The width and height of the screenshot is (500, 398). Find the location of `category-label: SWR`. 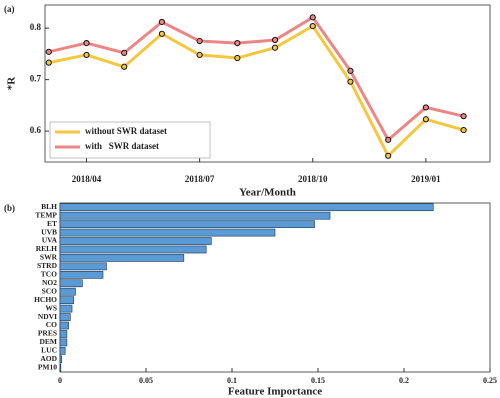

category-label: SWR is located at coordinates (49, 257).